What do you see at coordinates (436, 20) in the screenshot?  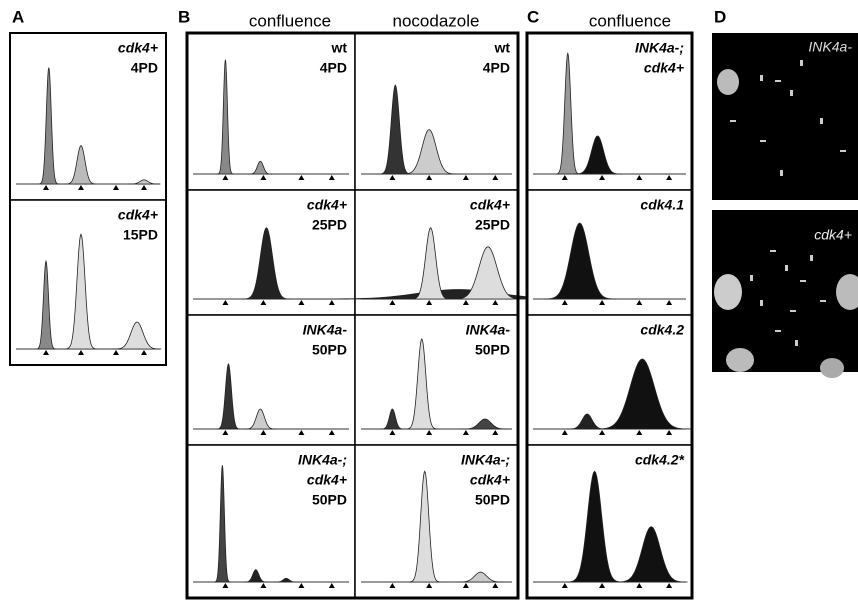 I see `column-header: nocodazole` at bounding box center [436, 20].